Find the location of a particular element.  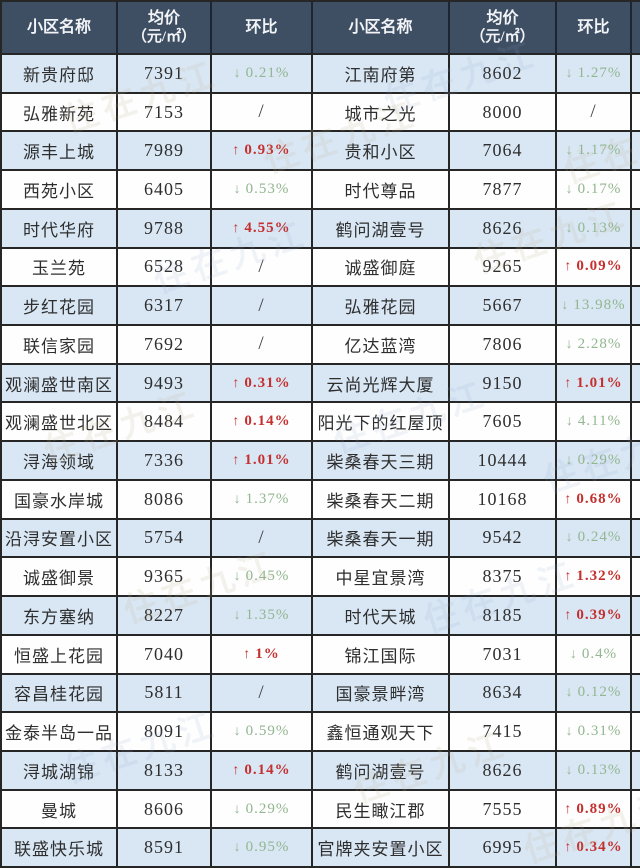

community-name-text: 恒盛上花园 is located at coordinates (59, 656).